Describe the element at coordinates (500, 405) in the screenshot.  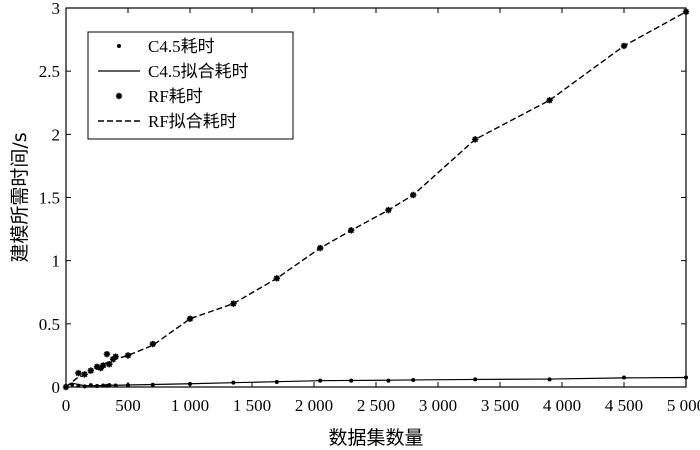
I see `x-tick-label: 3 500` at that location.